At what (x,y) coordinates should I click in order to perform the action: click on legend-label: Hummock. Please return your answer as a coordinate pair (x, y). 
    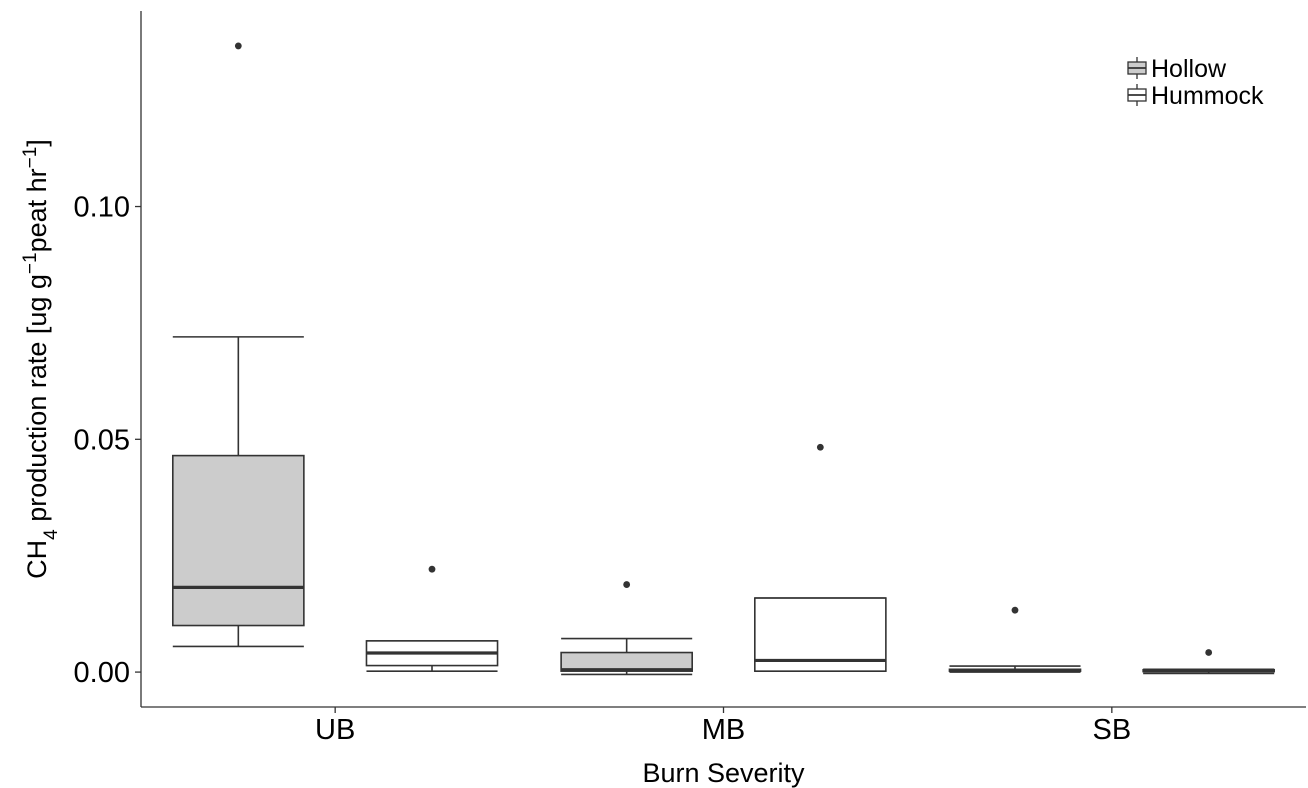
    Looking at the image, I should click on (1207, 96).